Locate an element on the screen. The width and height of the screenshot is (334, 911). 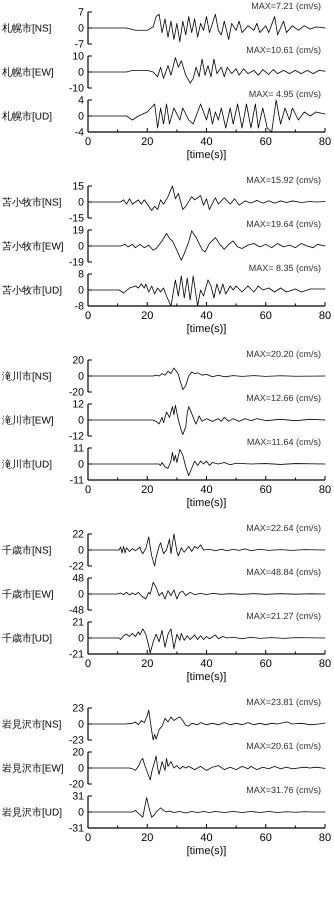
y-tick-label: 31 is located at coordinates (78, 796).